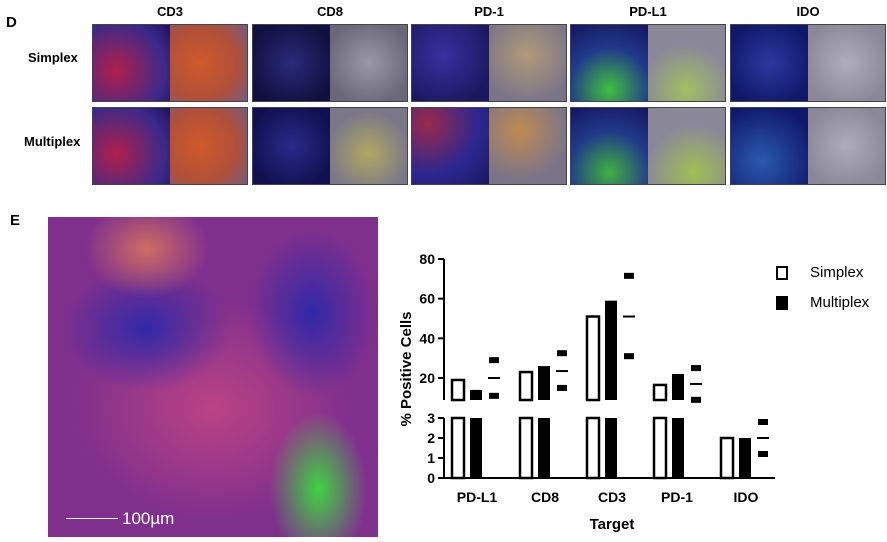  Describe the element at coordinates (53, 57) in the screenshot. I see `row-label-simplex: Simplex` at that location.